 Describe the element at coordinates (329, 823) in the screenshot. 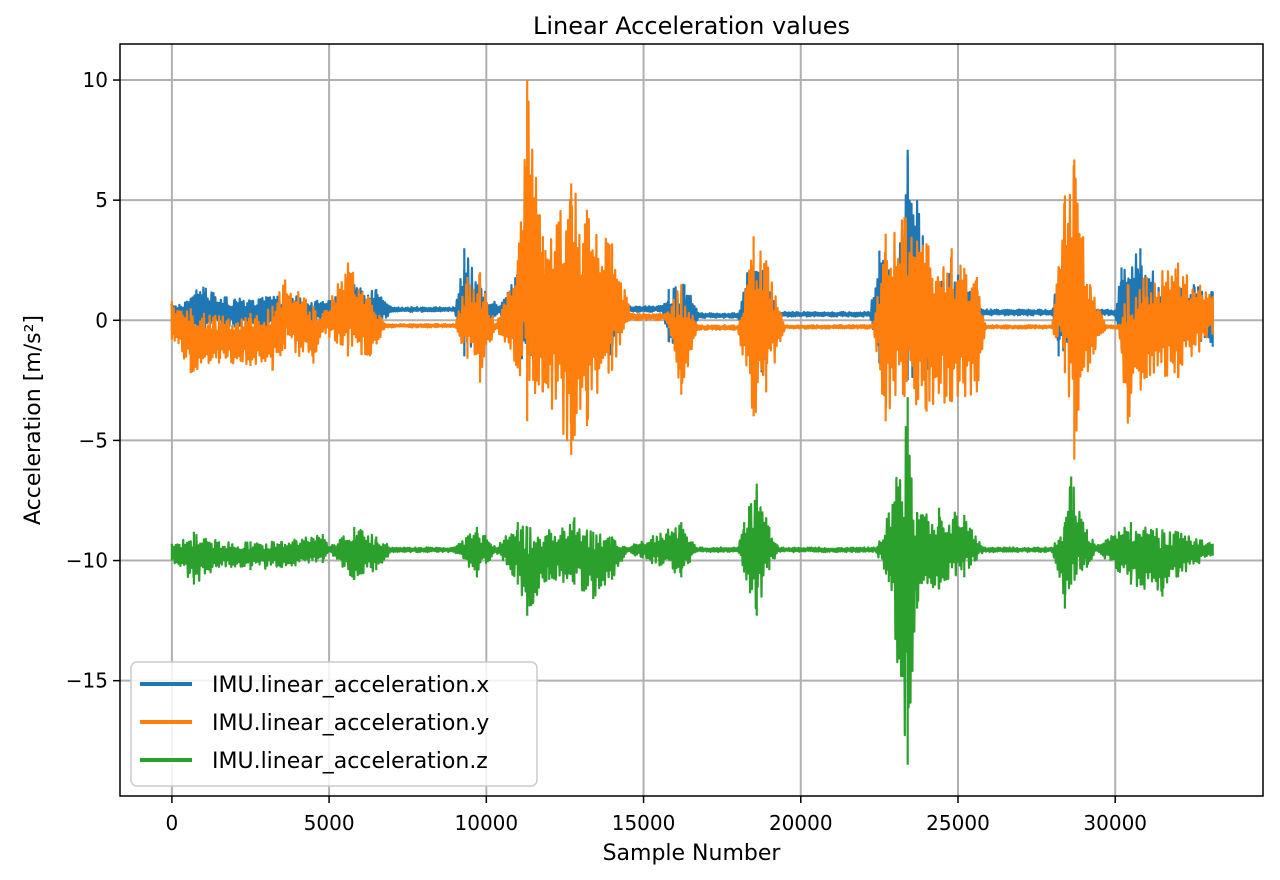

I see `x-tick-label: 5000` at that location.